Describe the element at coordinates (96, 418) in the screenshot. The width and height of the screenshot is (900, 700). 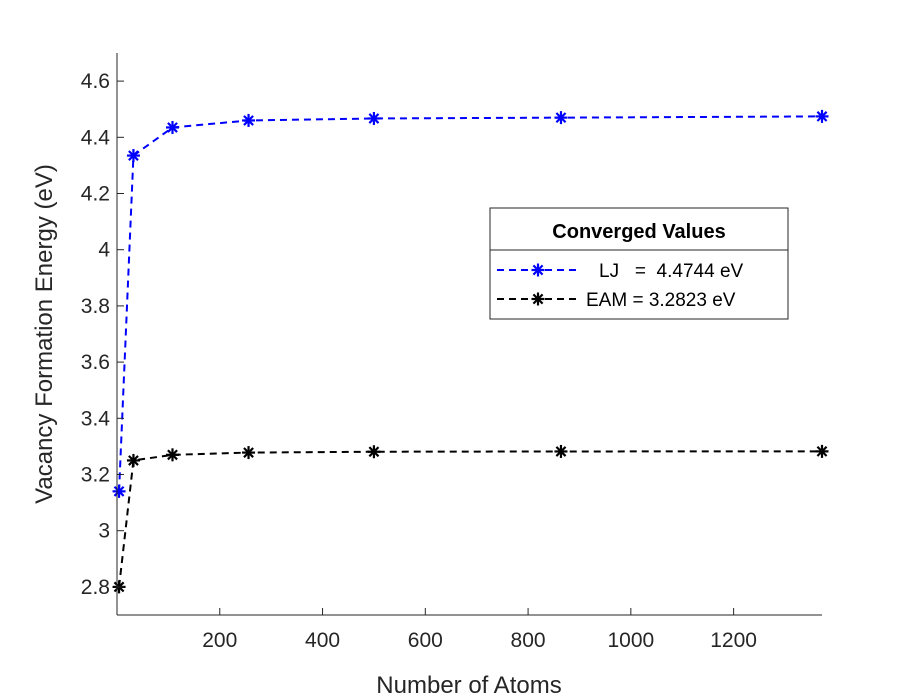
I see `y-tick-label-3: 3.4` at that location.